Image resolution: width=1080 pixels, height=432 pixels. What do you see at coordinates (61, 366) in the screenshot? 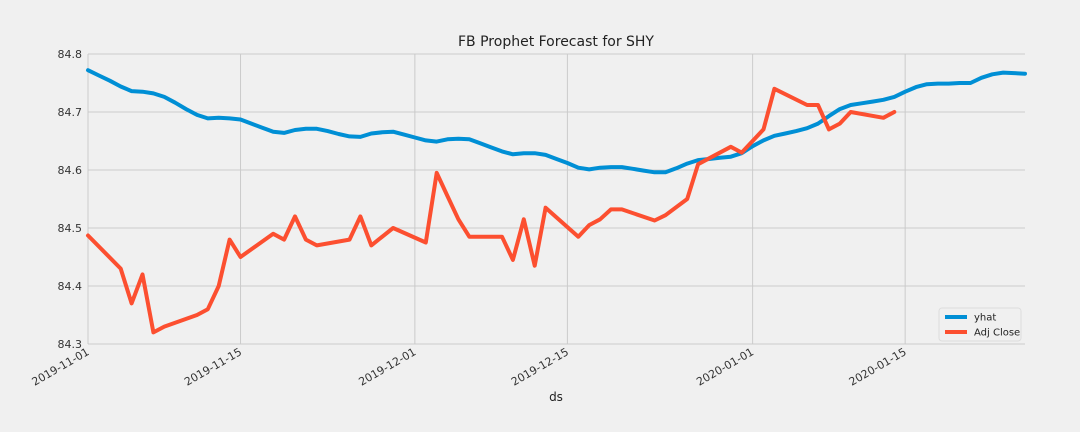
I see `x-tick-label: 2019-11-01` at bounding box center [61, 366].